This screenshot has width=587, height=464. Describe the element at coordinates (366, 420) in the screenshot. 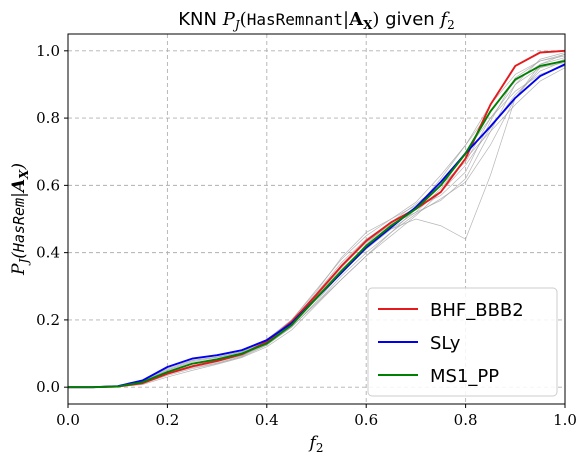

I see `x-tick-label: 0.6` at that location.